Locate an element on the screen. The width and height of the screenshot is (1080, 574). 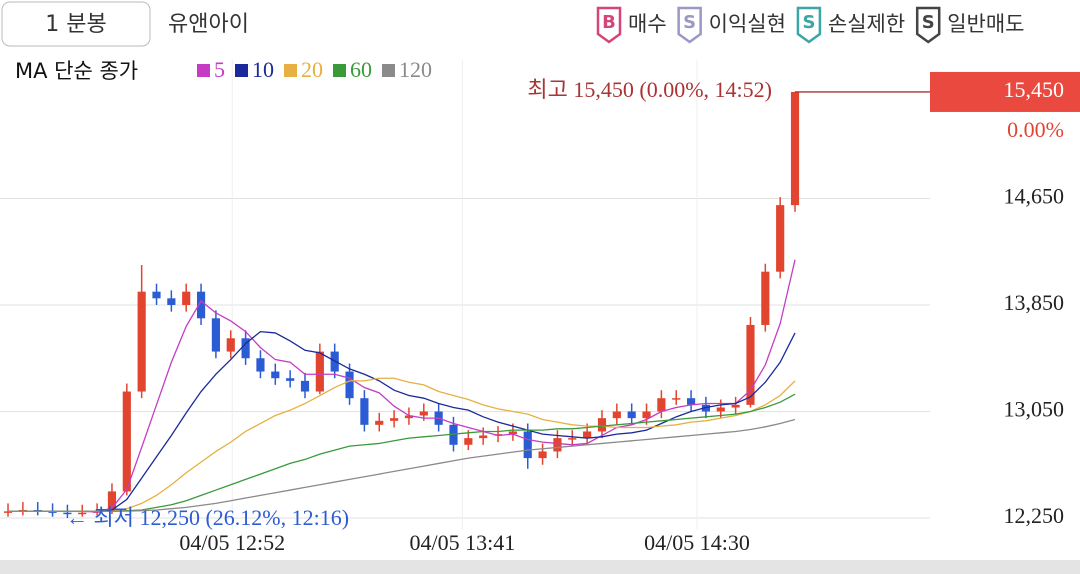
x-tick-label: 04/05 14:30 is located at coordinates (697, 542).